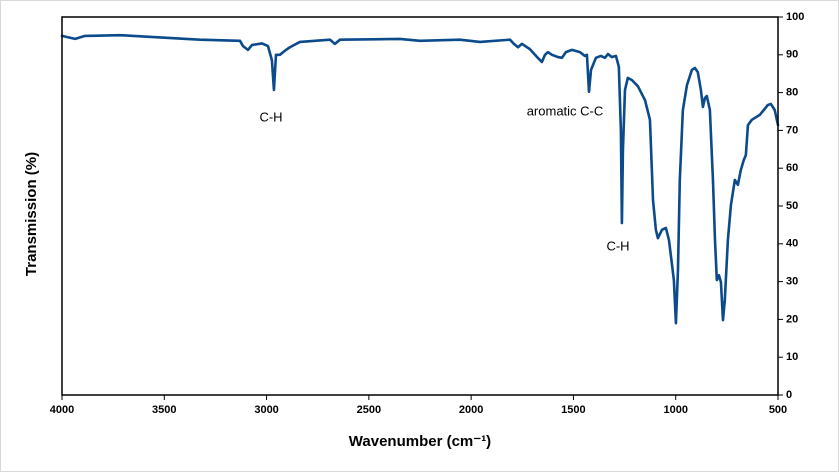 The height and width of the screenshot is (472, 839). I want to click on x-tick-label: 2000, so click(471, 410).